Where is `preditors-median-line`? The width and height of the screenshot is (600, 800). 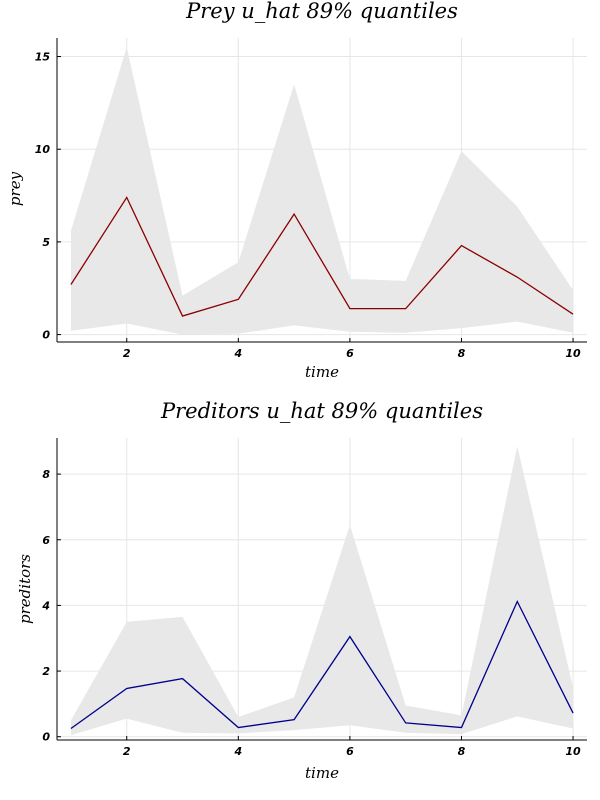
preditors-median-line is located at coordinates (322, 664).